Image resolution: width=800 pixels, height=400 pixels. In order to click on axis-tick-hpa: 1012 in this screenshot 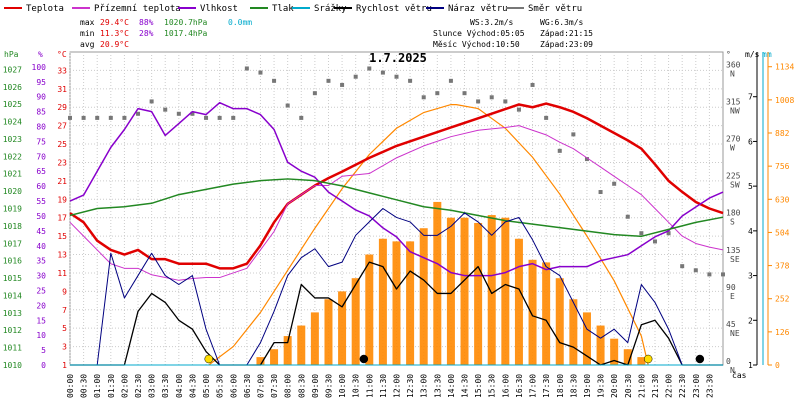, I will do `click(12, 330)`.